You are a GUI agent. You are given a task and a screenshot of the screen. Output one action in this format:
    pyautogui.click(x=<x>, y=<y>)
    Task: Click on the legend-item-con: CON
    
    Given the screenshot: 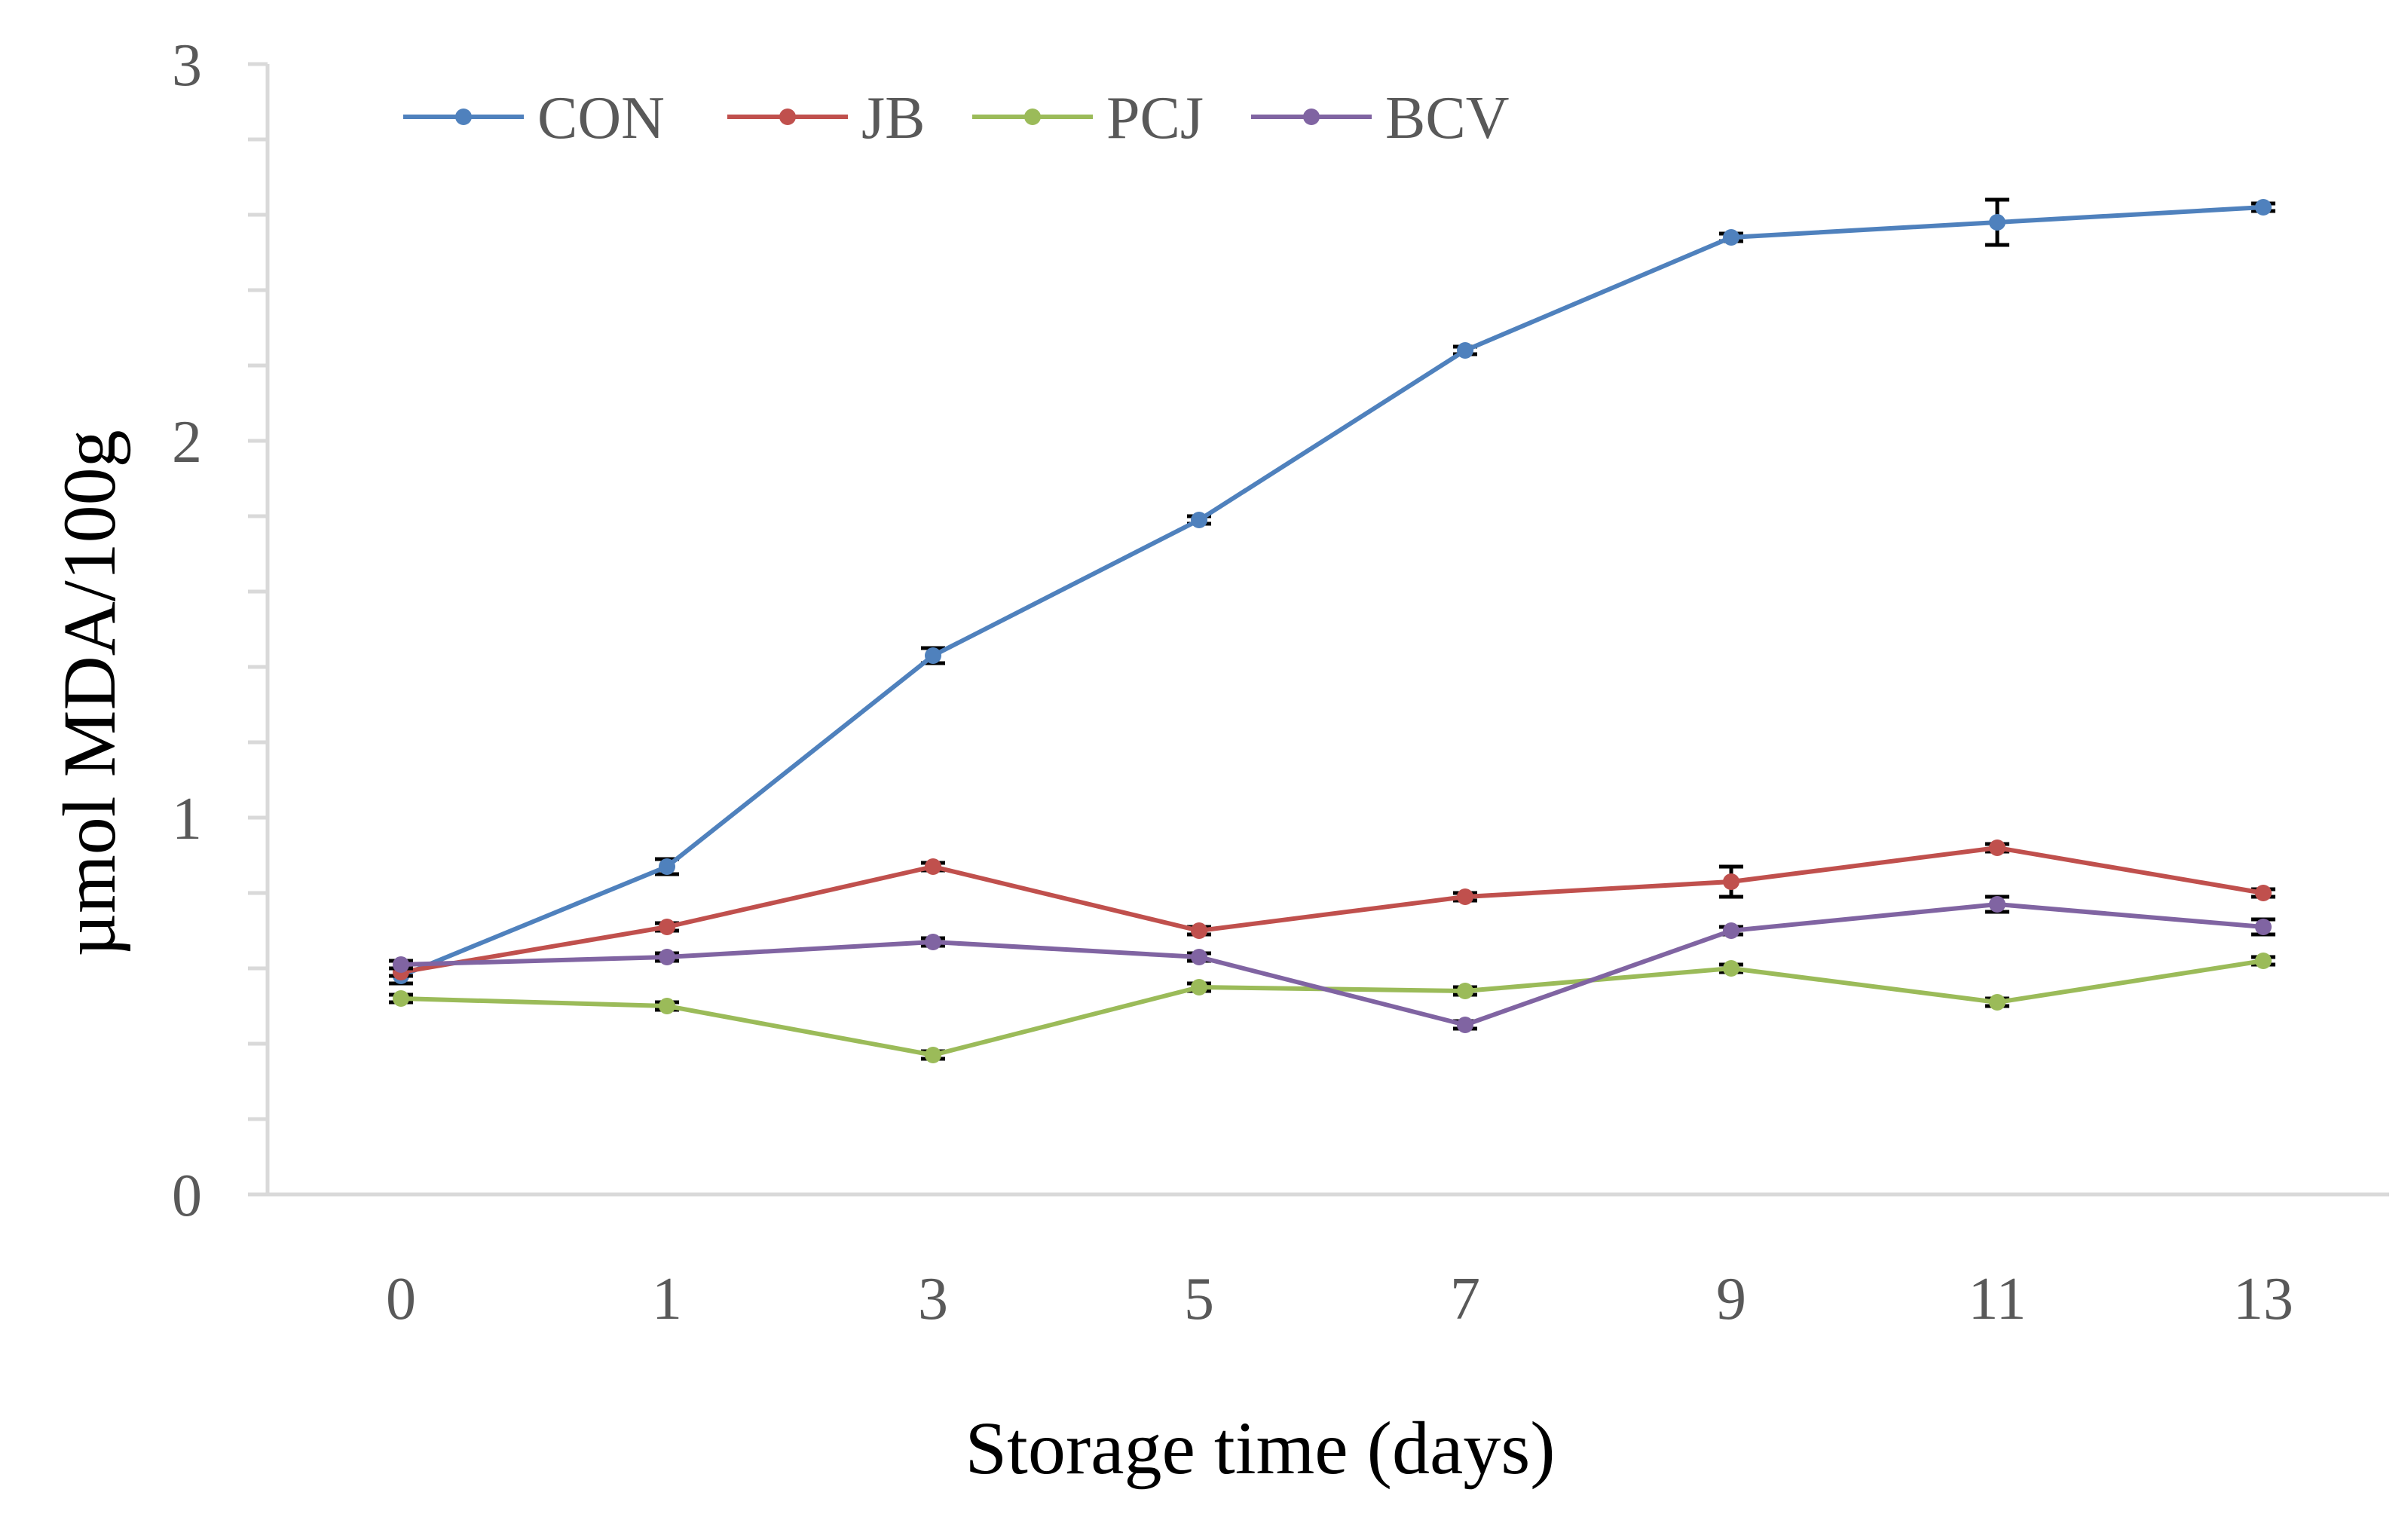 What is the action you would take?
    pyautogui.click(x=534, y=118)
    